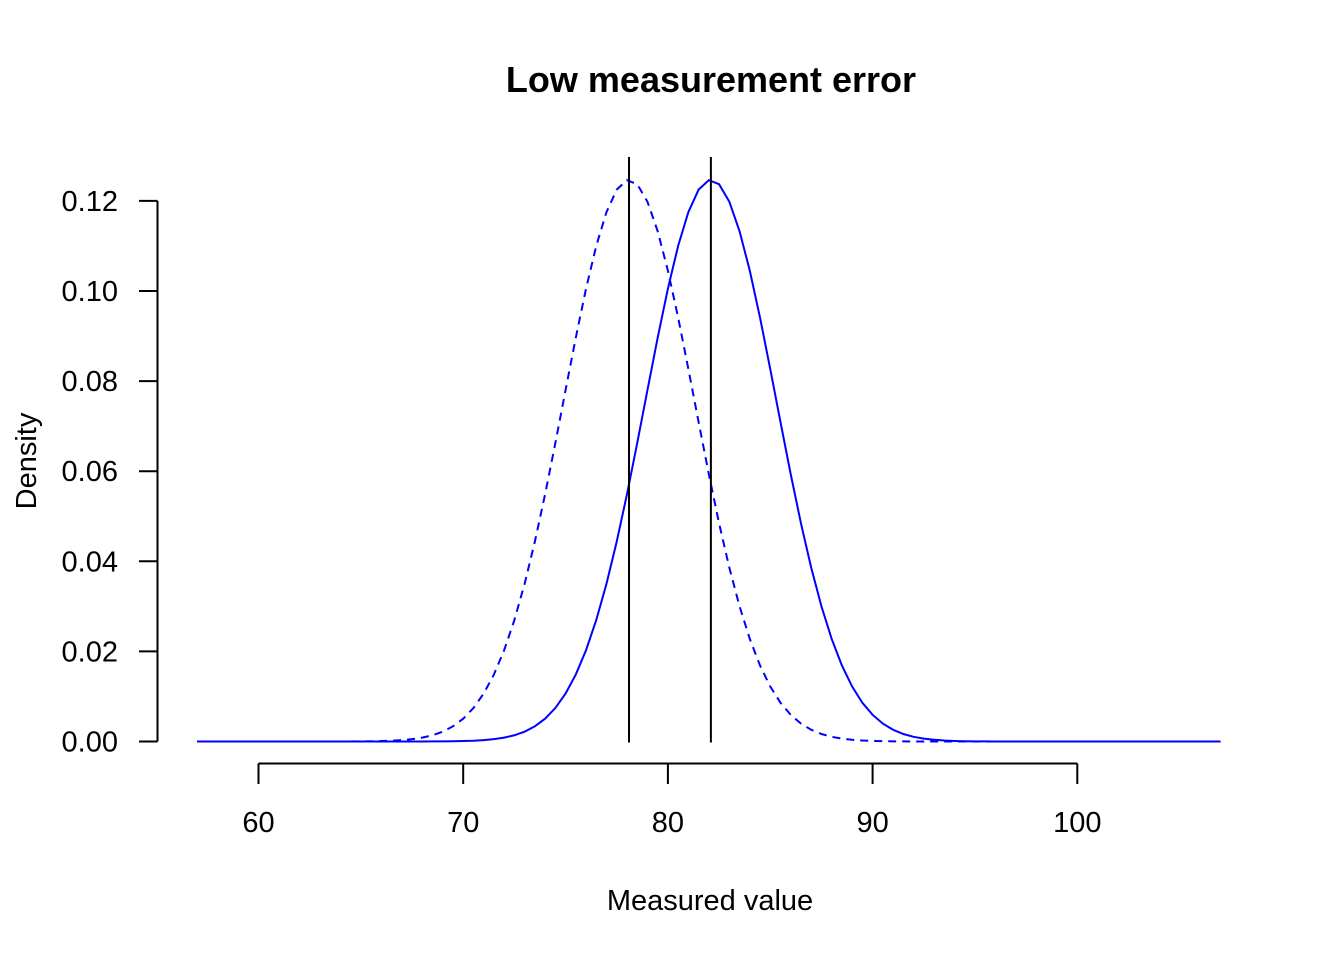 Image resolution: width=1344 pixels, height=960 pixels. I want to click on y-tick-label: 0.02, so click(90, 652).